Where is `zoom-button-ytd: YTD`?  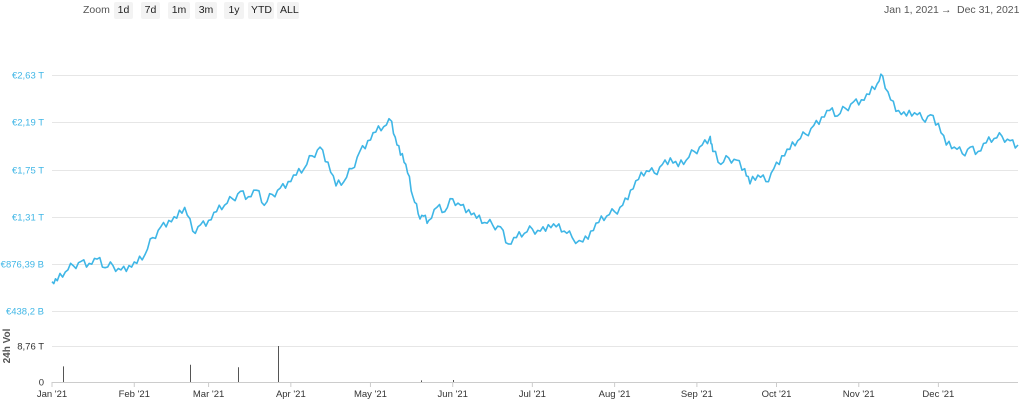 zoom-button-ytd: YTD is located at coordinates (261, 10).